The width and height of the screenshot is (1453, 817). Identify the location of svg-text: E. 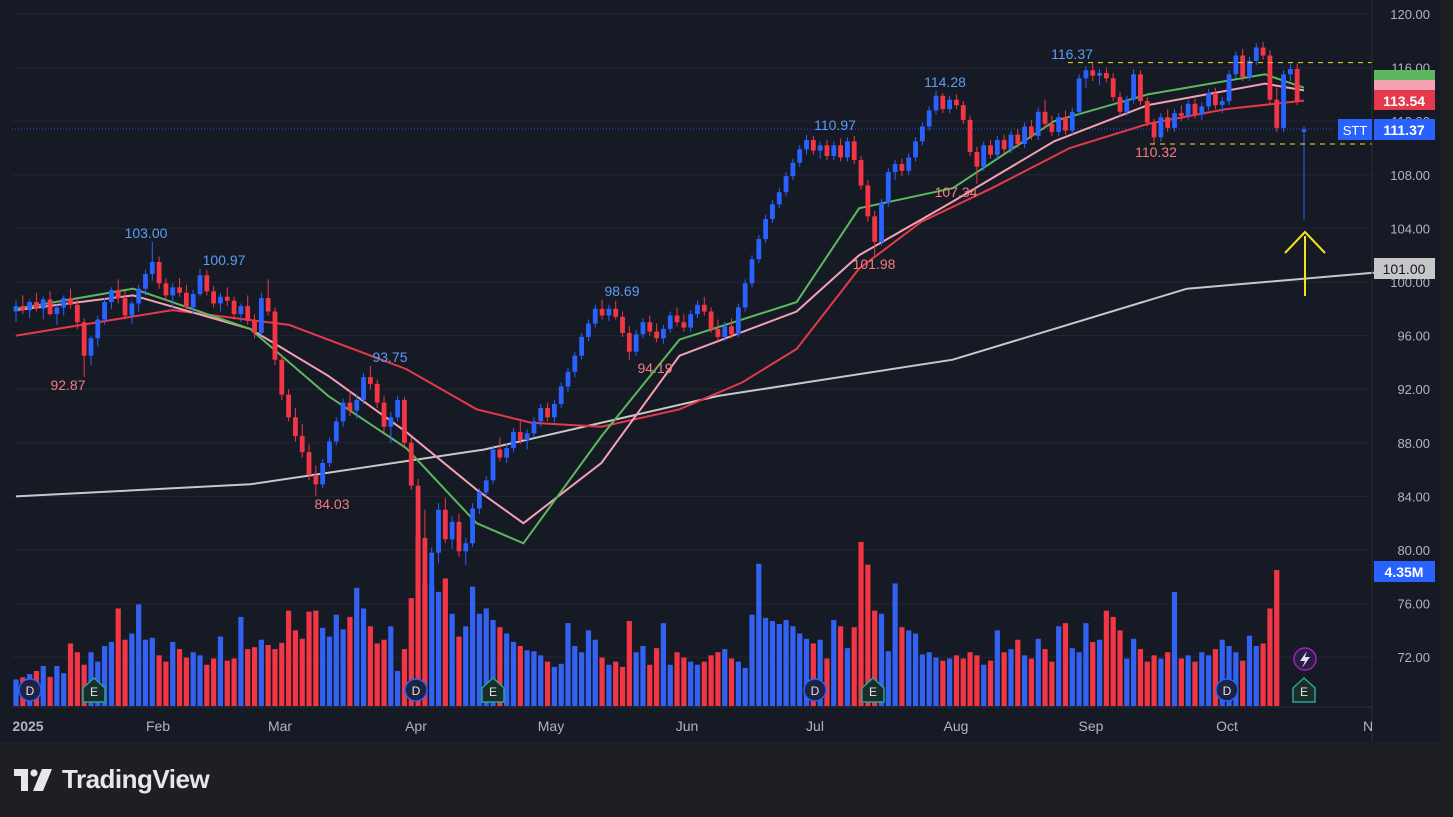
(493, 692).